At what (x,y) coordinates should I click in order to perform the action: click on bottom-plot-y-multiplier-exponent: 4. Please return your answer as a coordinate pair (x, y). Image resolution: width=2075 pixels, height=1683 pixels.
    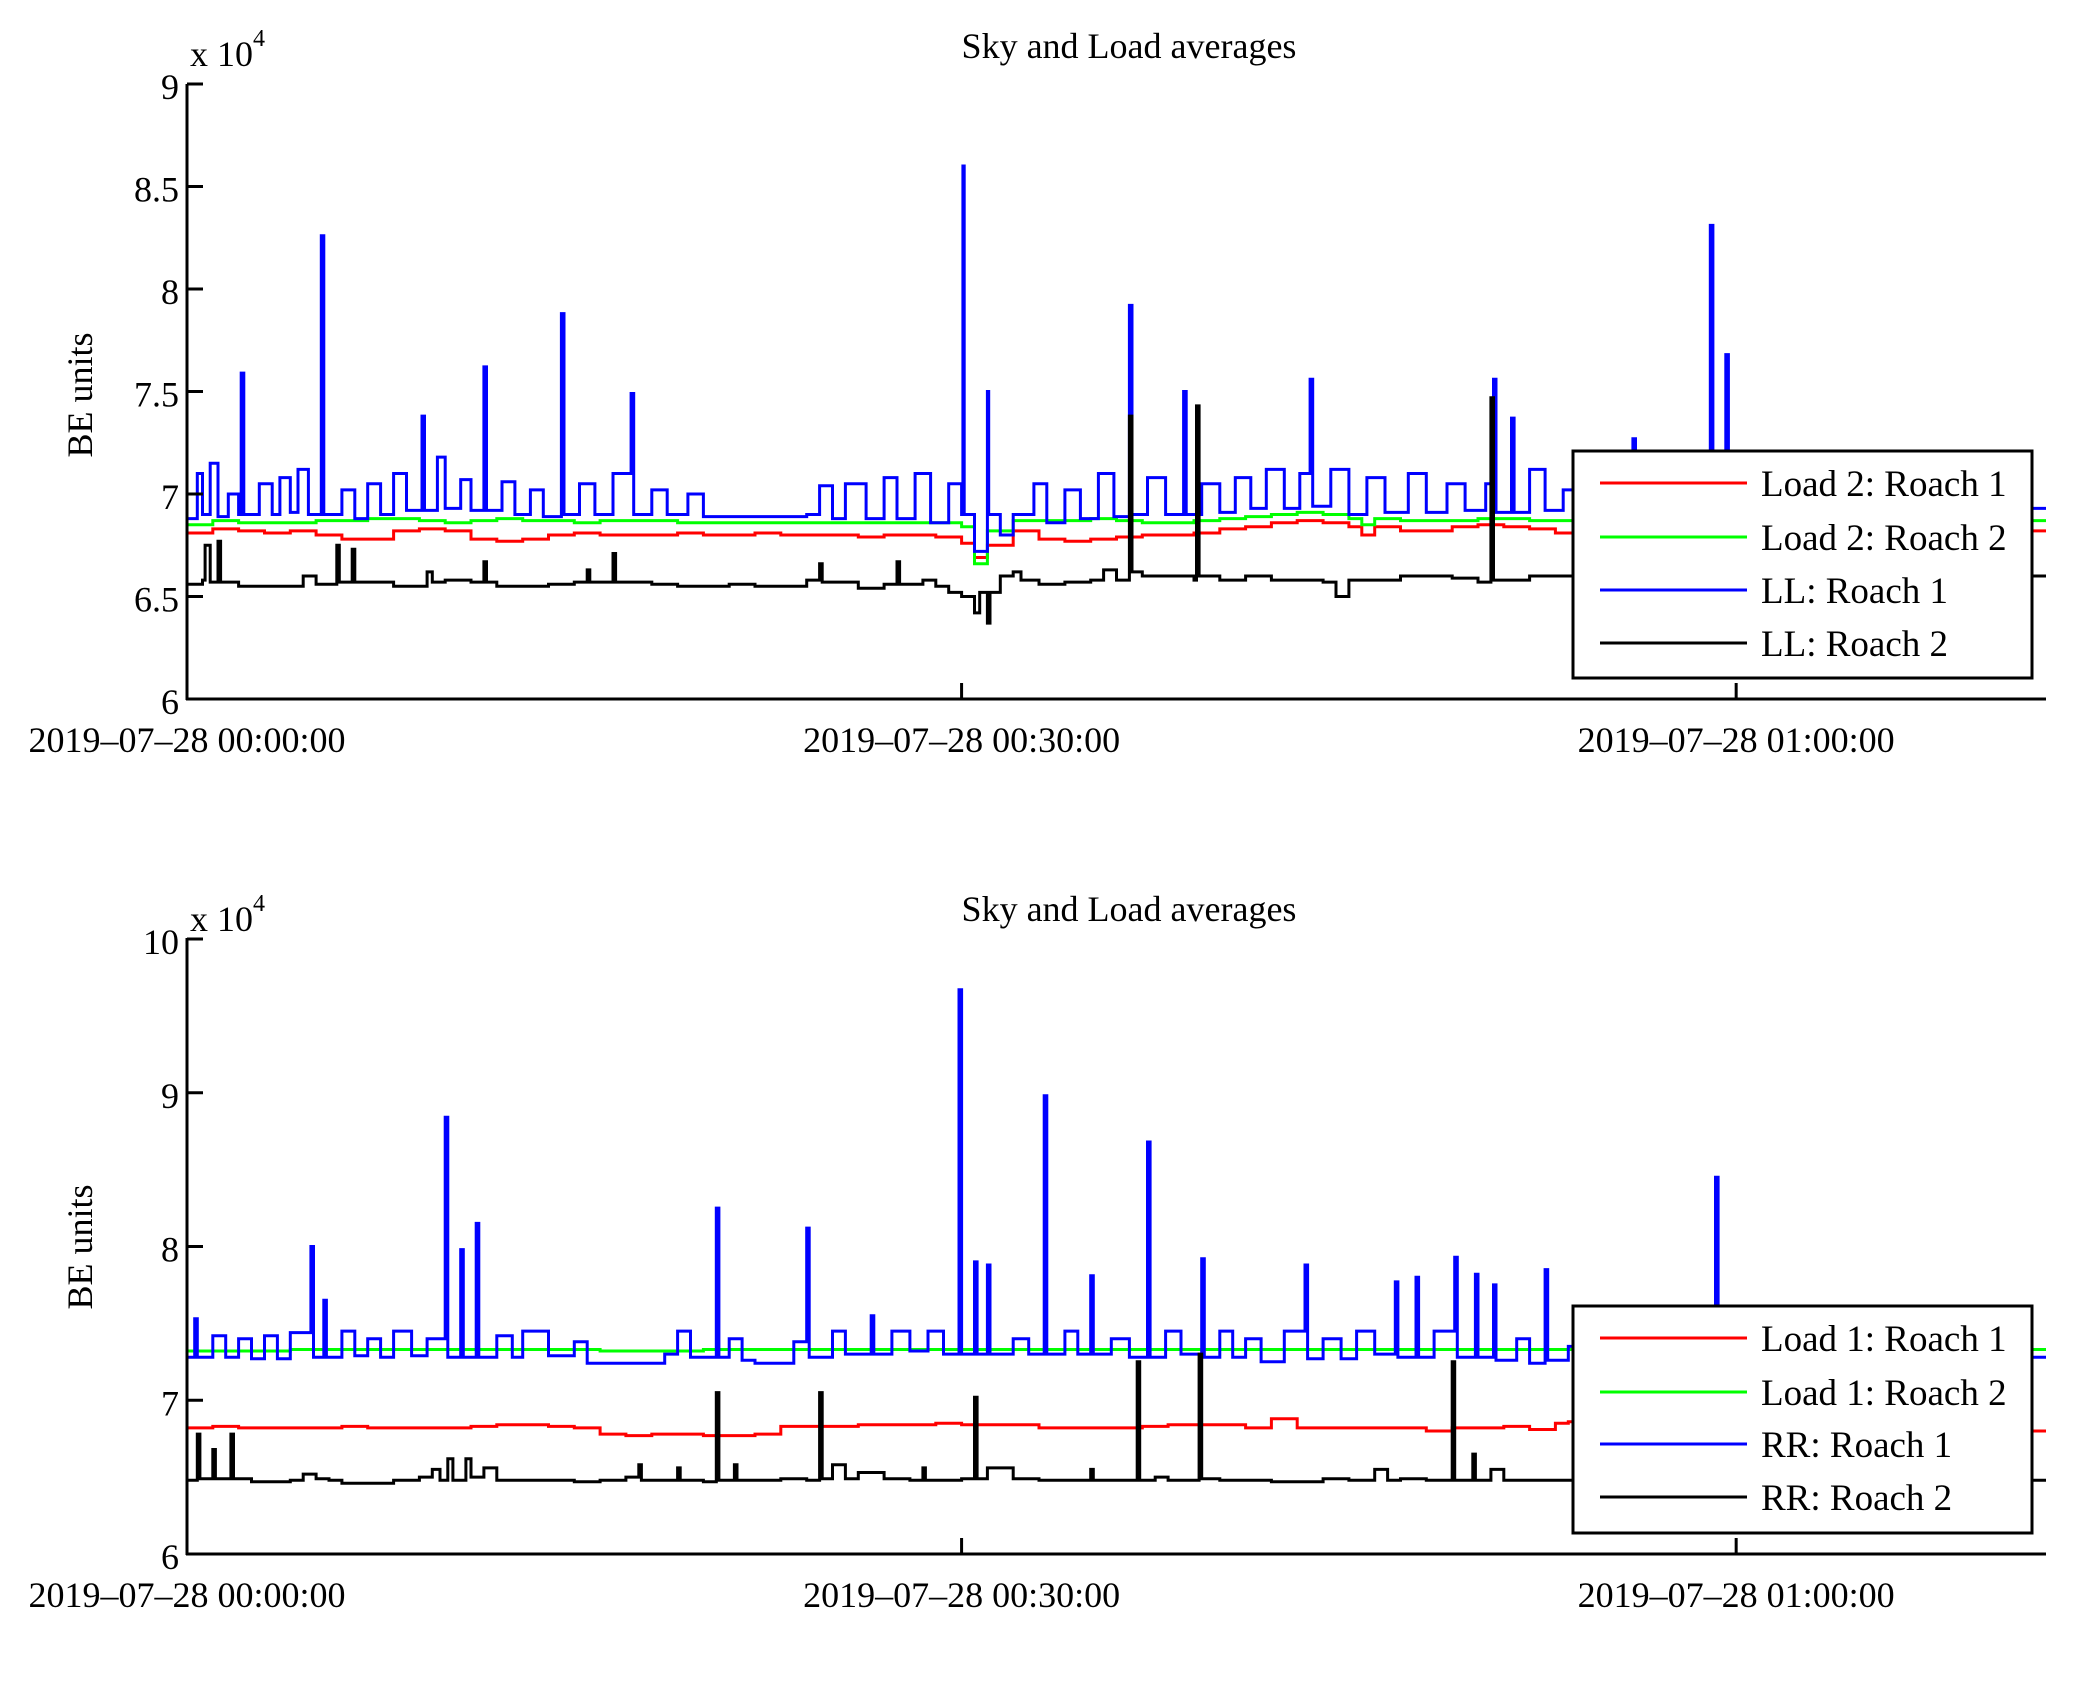
    Looking at the image, I should click on (259, 904).